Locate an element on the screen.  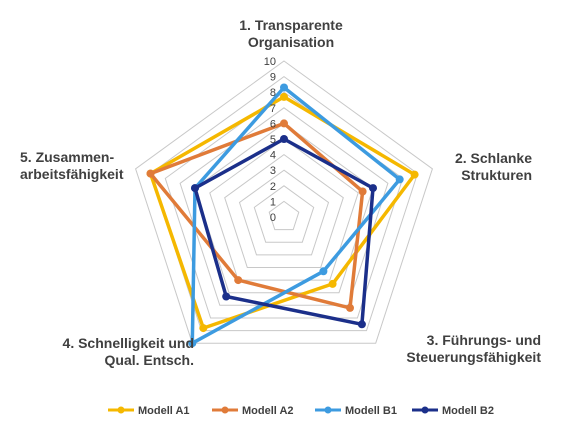
legend-label: Modell A2 is located at coordinates (268, 411).